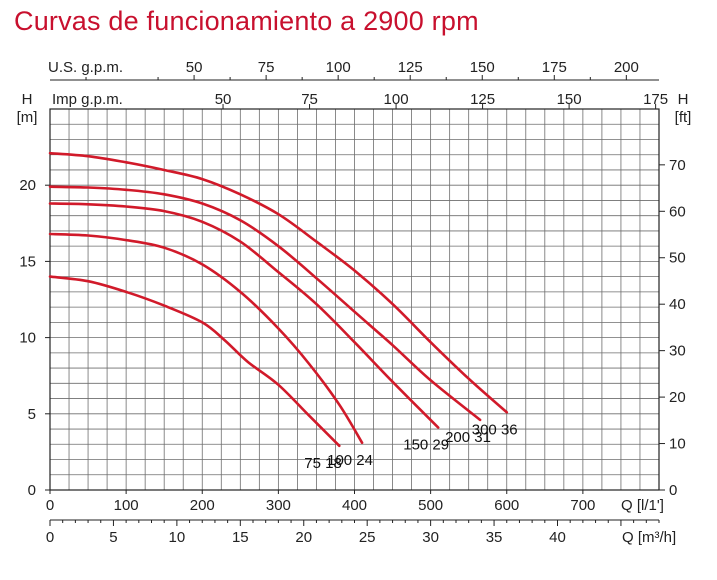 This screenshot has width=717, height=580. Describe the element at coordinates (27, 185) in the screenshot. I see `h-m-tick-label: 20` at that location.